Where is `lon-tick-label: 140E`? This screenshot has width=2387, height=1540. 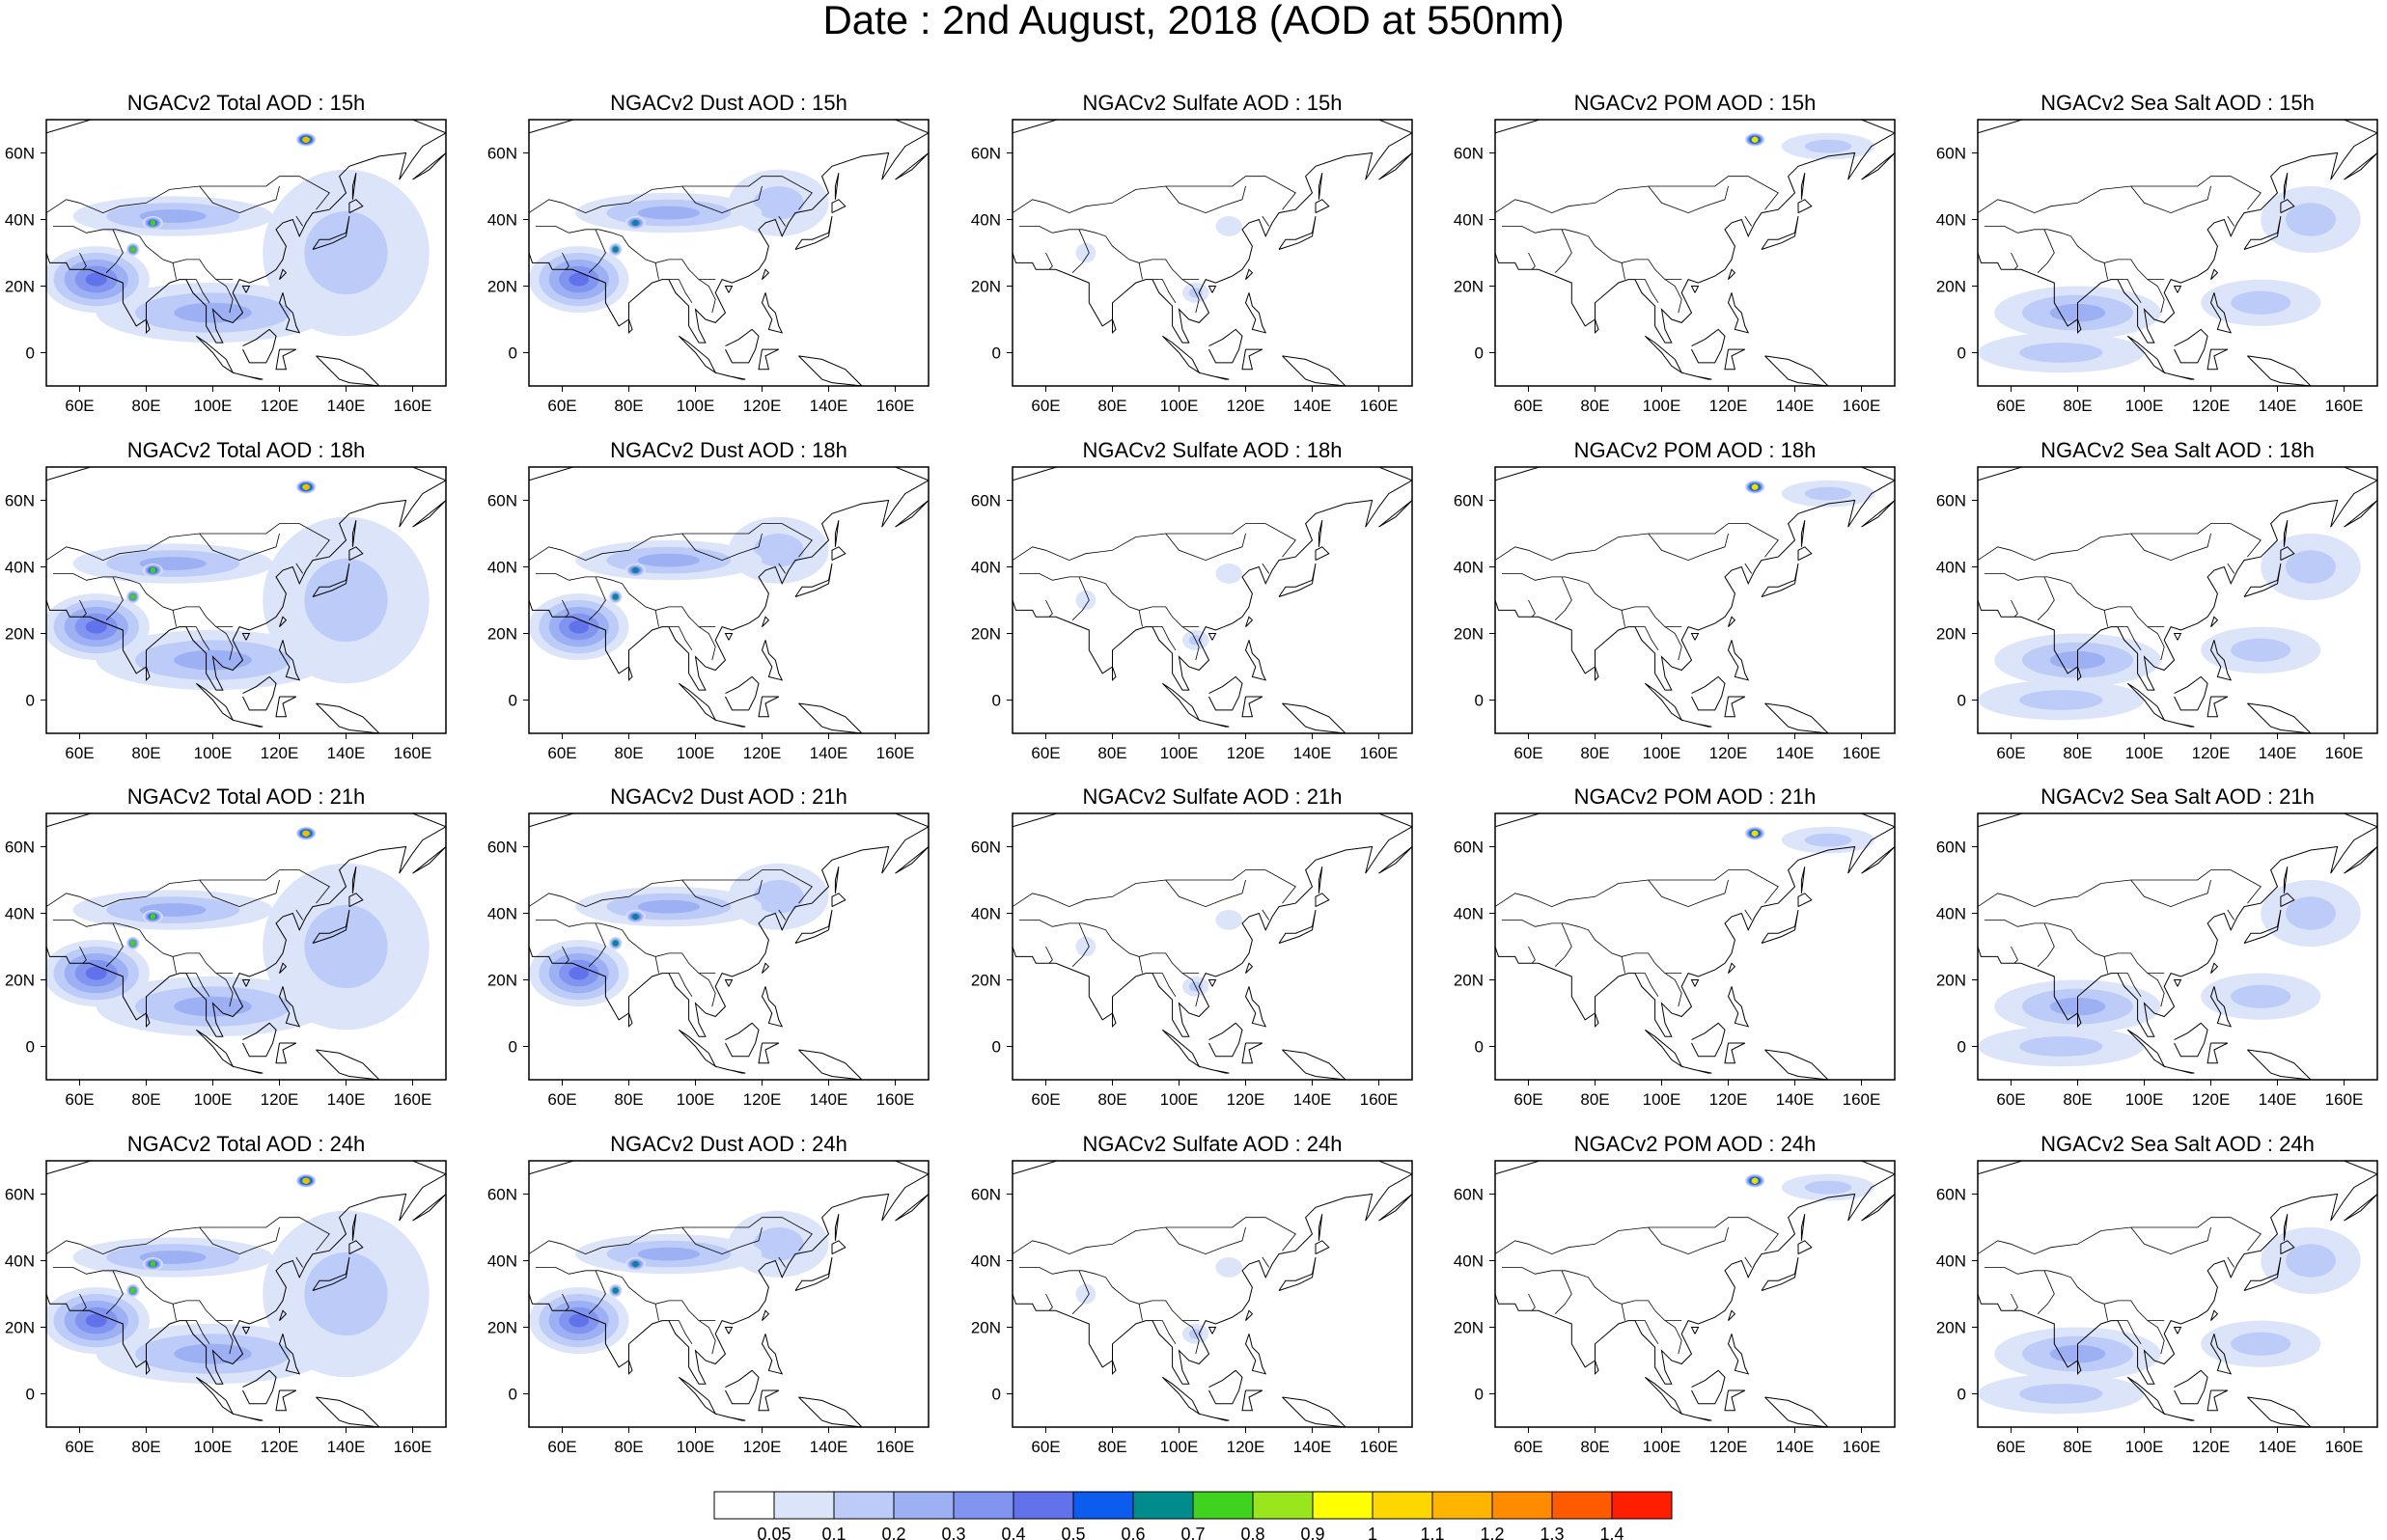
lon-tick-label: 140E is located at coordinates (1795, 1099).